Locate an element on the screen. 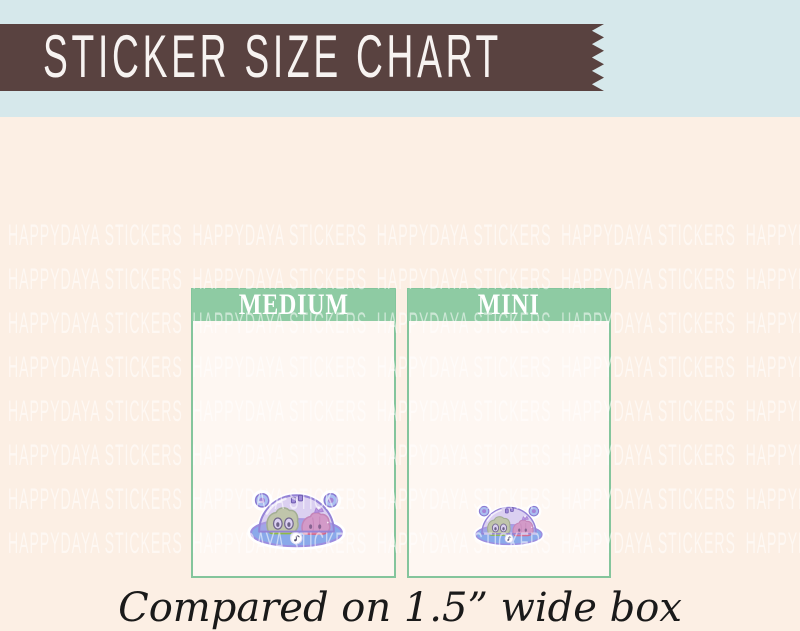 This screenshot has width=800, height=631. size-box-mini-label: MINI is located at coordinates (509, 304).